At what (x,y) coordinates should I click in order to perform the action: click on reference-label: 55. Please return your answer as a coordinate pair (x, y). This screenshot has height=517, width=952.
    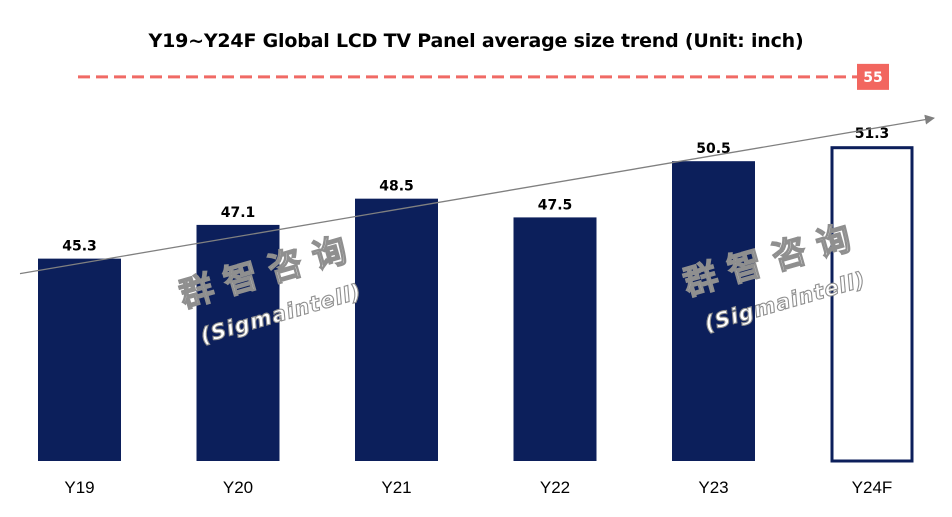
    Looking at the image, I should click on (872, 78).